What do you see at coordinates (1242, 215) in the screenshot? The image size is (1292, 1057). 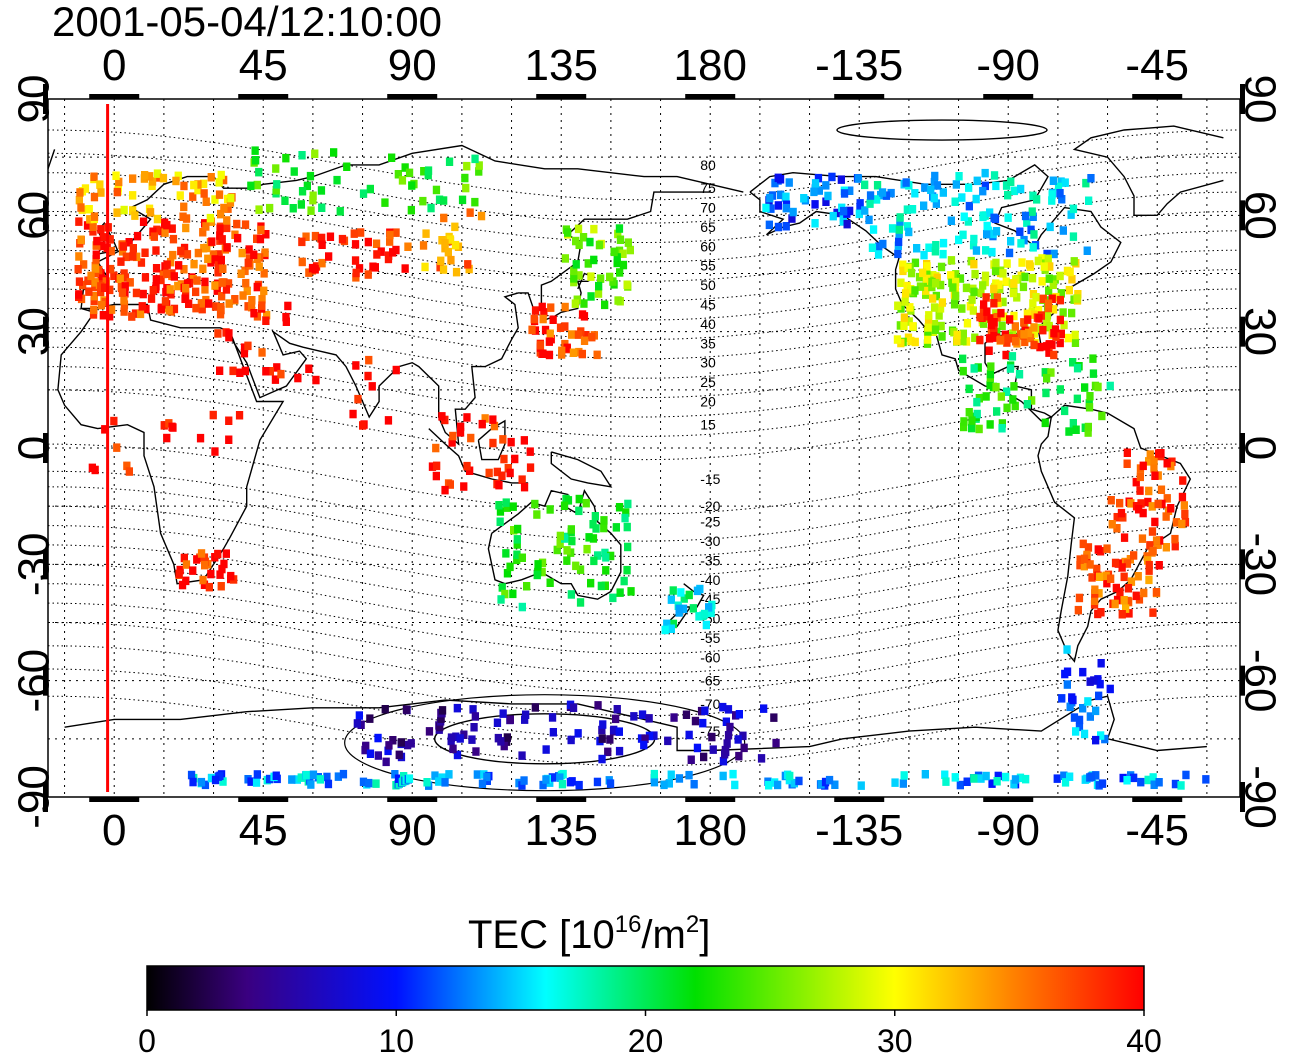 I see `right-tick-bar` at bounding box center [1242, 215].